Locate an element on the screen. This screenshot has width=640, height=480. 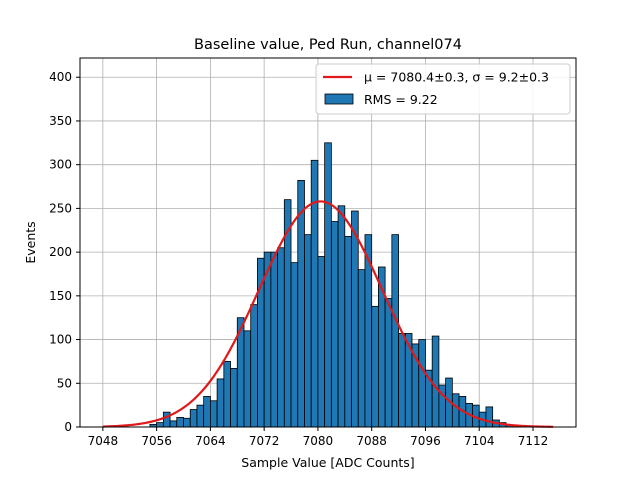
x-tick-label: 7112 is located at coordinates (533, 441).